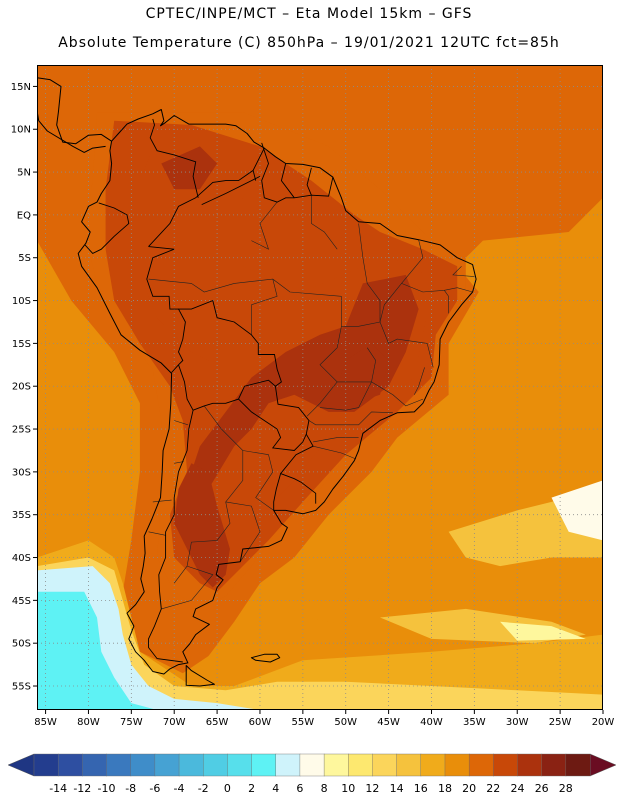 The image size is (618, 800). I want to click on lon-label: 20W, so click(603, 722).